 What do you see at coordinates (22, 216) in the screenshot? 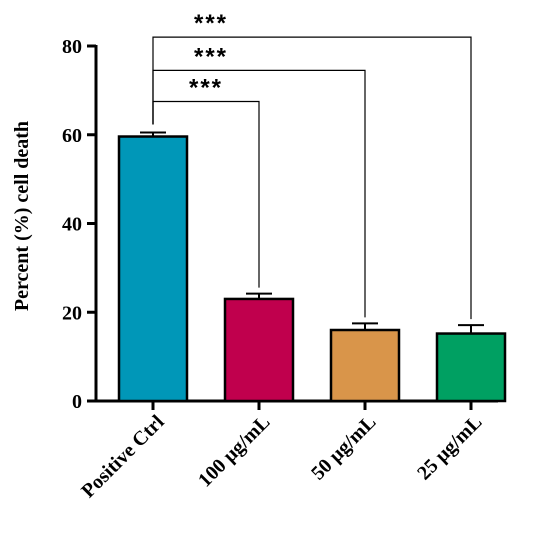
I see `y-axis-title: Percent (%) cell death` at bounding box center [22, 216].